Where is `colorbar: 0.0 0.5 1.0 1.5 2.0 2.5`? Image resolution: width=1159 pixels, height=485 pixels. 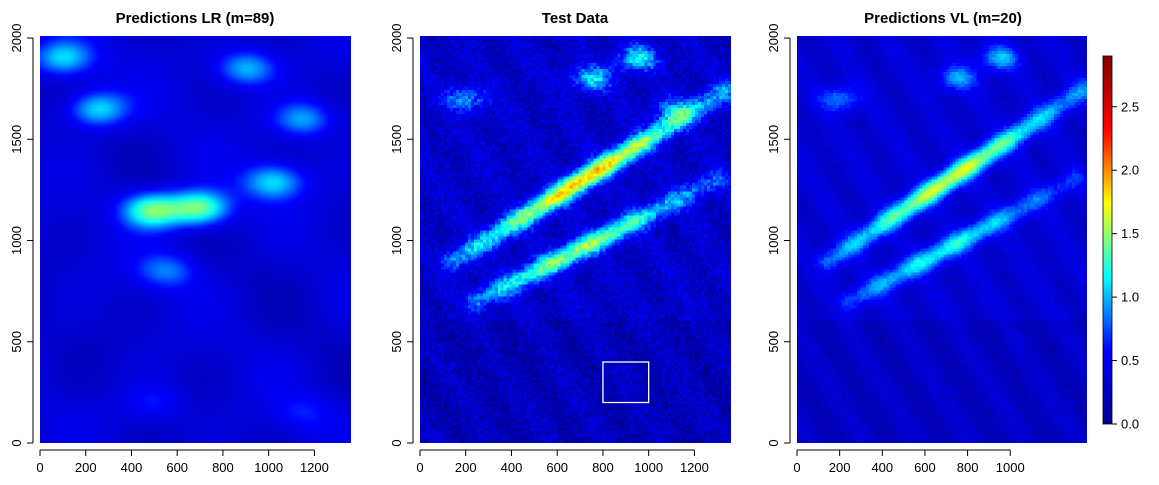
colorbar: 0.0 0.5 1.0 1.5 2.0 2.5 is located at coordinates (1120, 243).